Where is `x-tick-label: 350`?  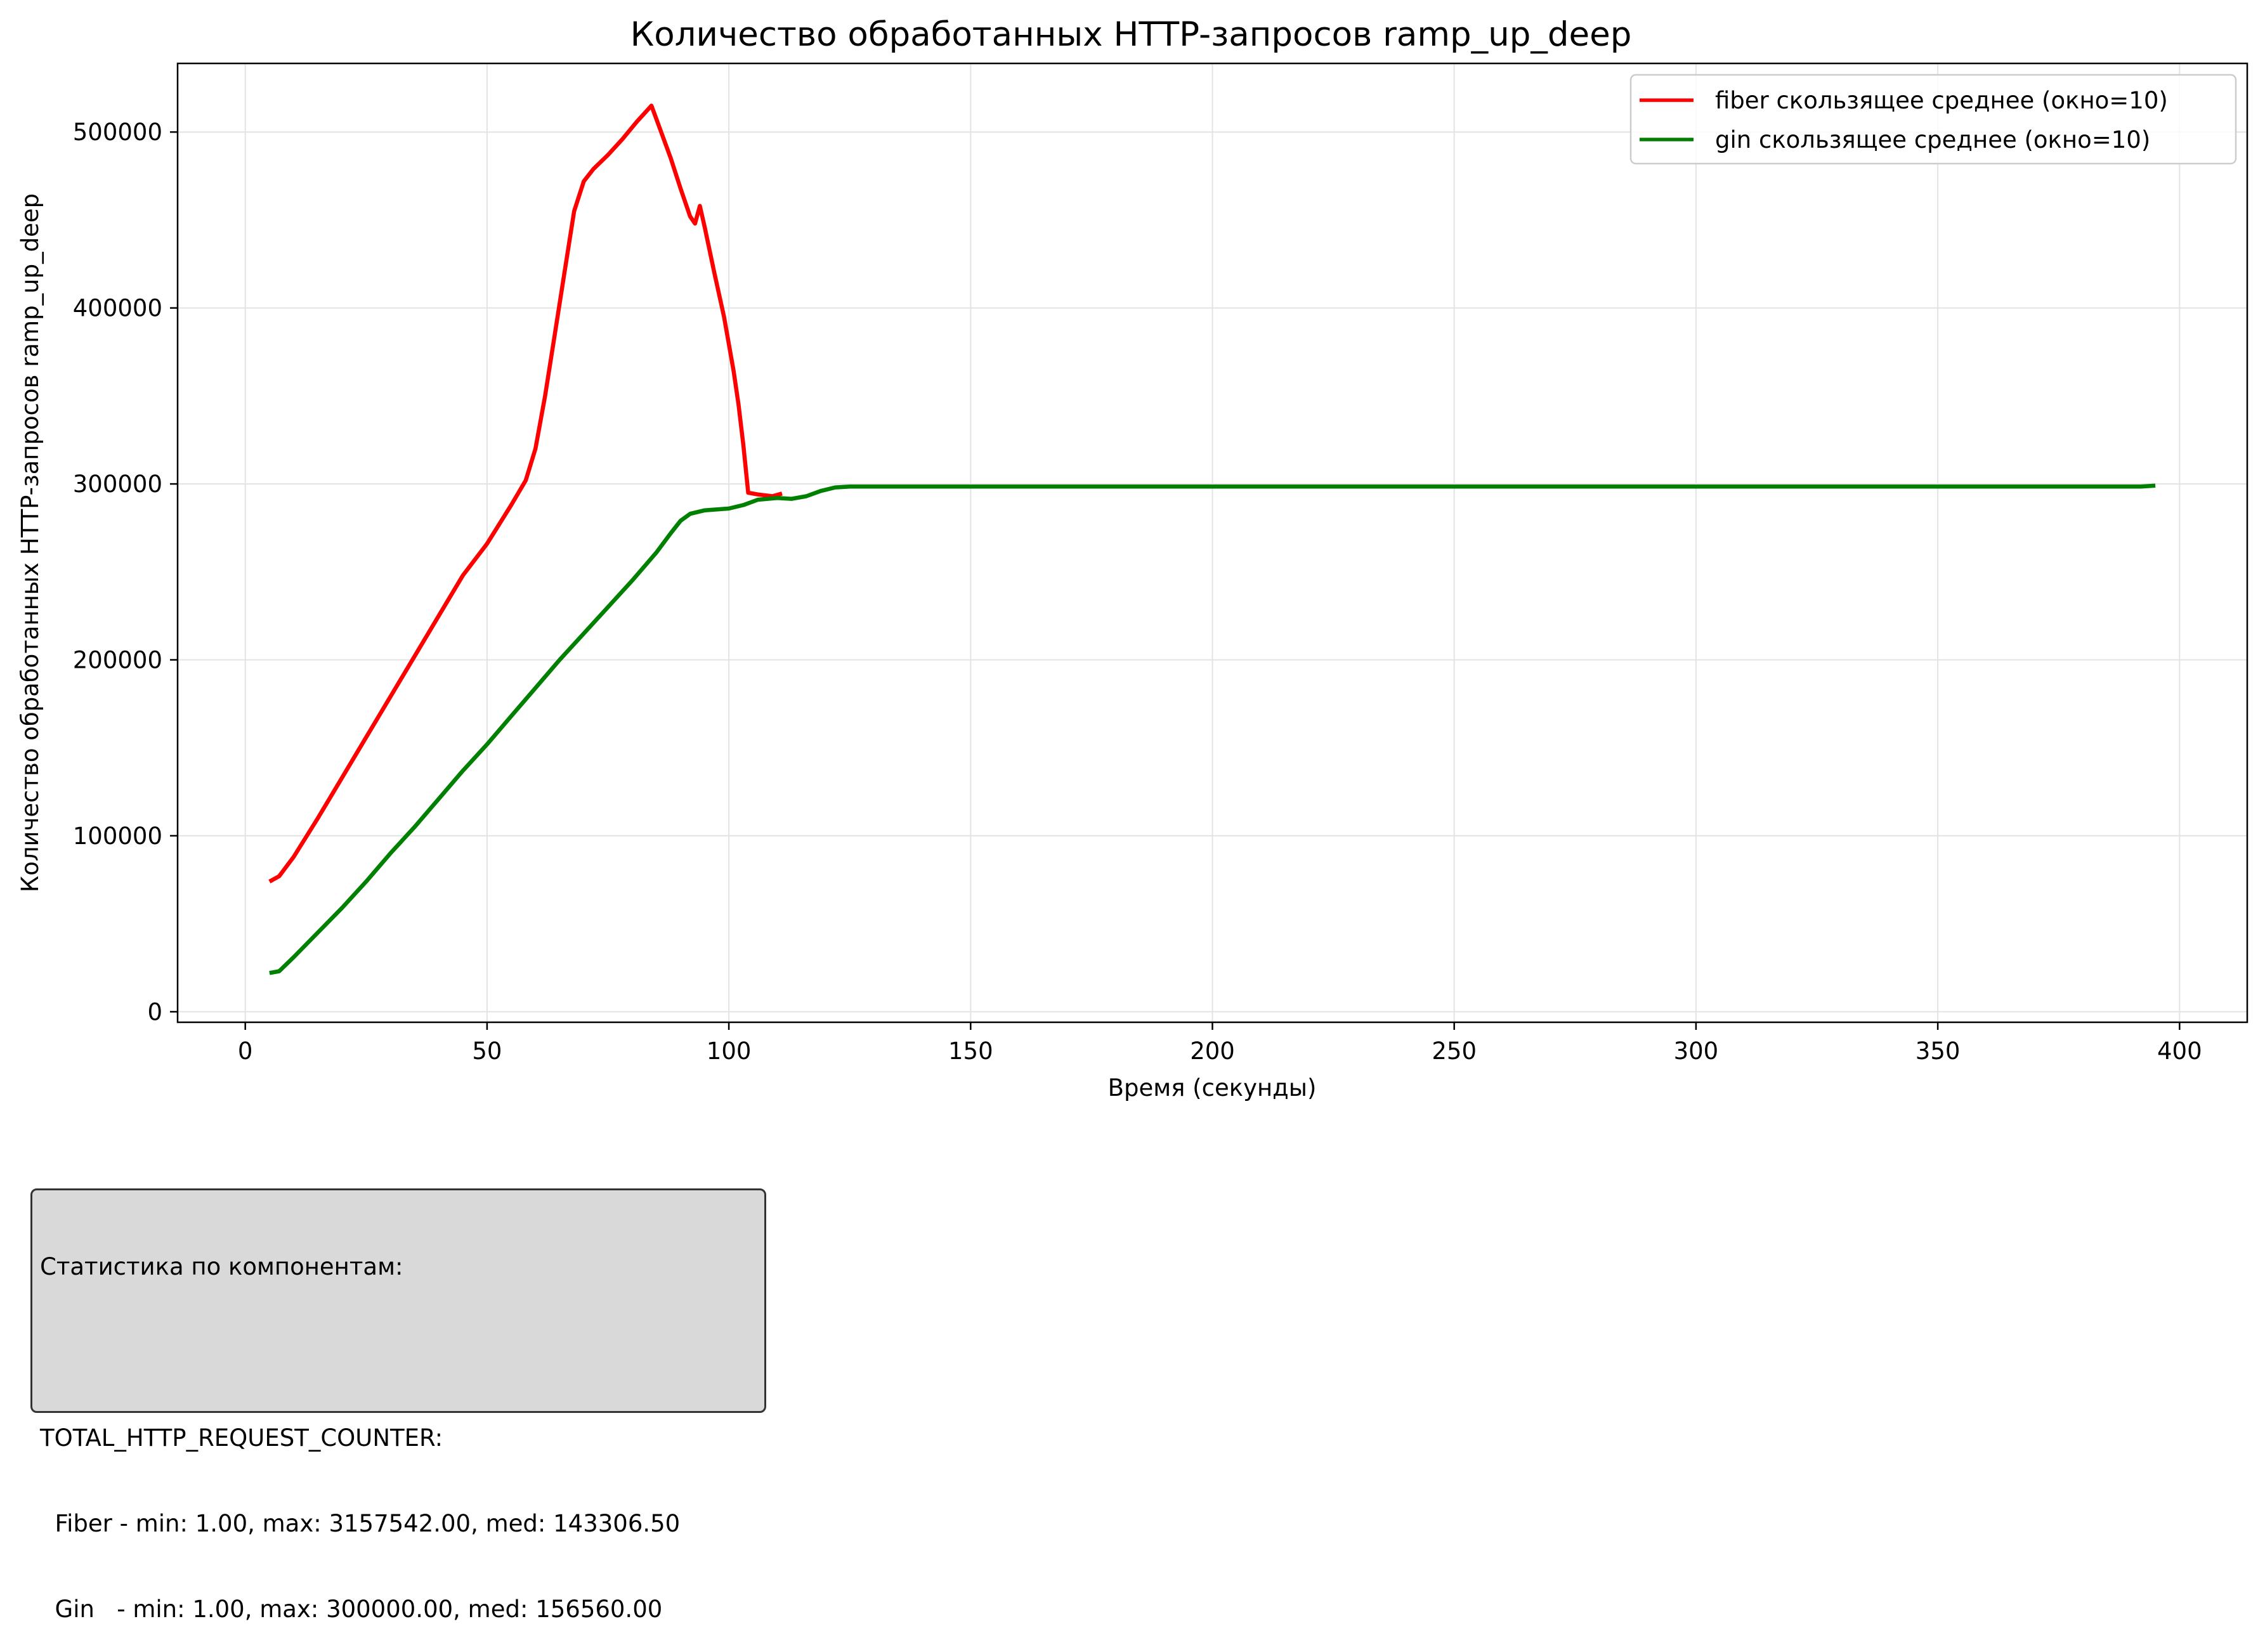
x-tick-label: 350 is located at coordinates (1938, 1051).